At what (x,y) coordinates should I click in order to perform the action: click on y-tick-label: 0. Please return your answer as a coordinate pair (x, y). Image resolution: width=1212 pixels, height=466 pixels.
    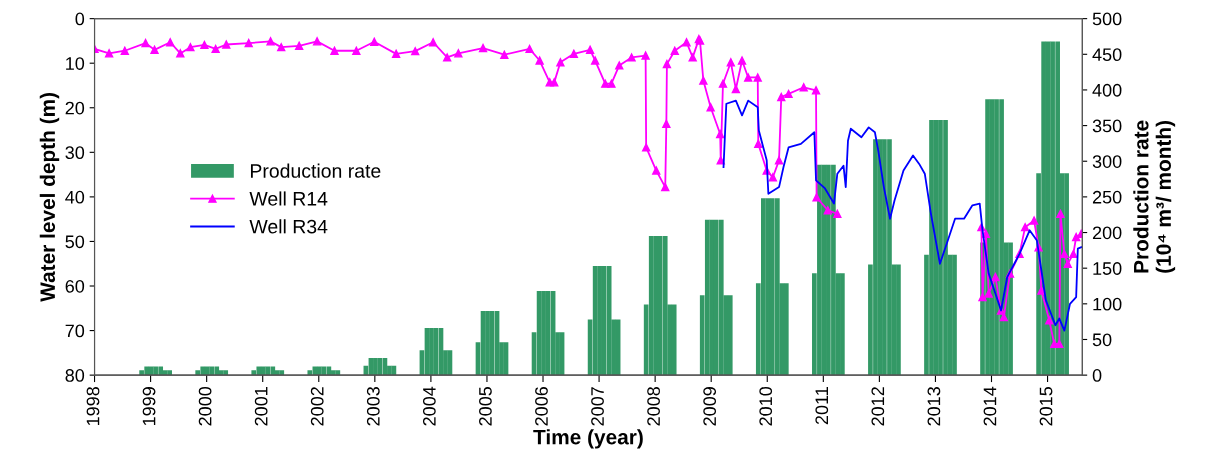
    Looking at the image, I should click on (80, 19).